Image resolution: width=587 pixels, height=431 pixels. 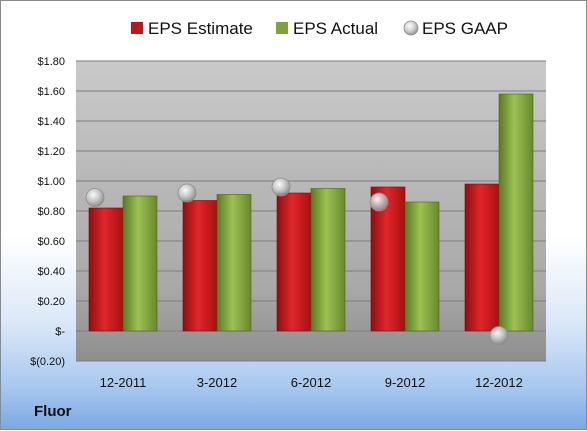 I want to click on legend-marker-eps-gaap, so click(x=411, y=28).